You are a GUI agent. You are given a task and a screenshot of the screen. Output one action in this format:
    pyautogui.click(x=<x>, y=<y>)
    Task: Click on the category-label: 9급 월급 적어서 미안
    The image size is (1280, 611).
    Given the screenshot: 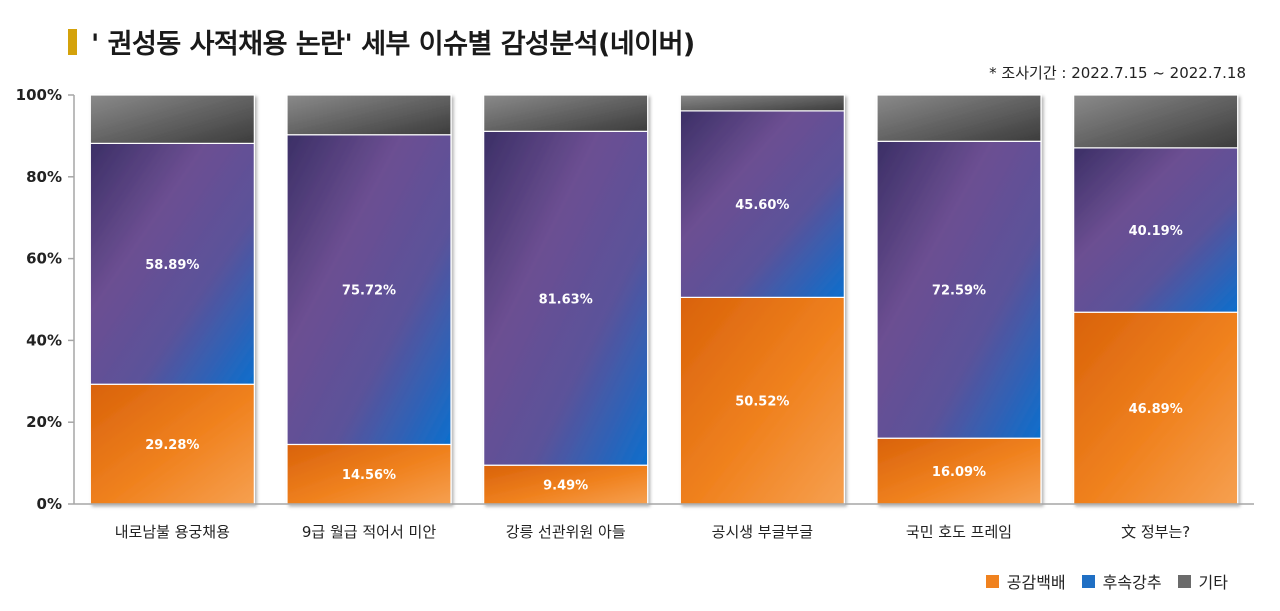 What is the action you would take?
    pyautogui.click(x=369, y=532)
    